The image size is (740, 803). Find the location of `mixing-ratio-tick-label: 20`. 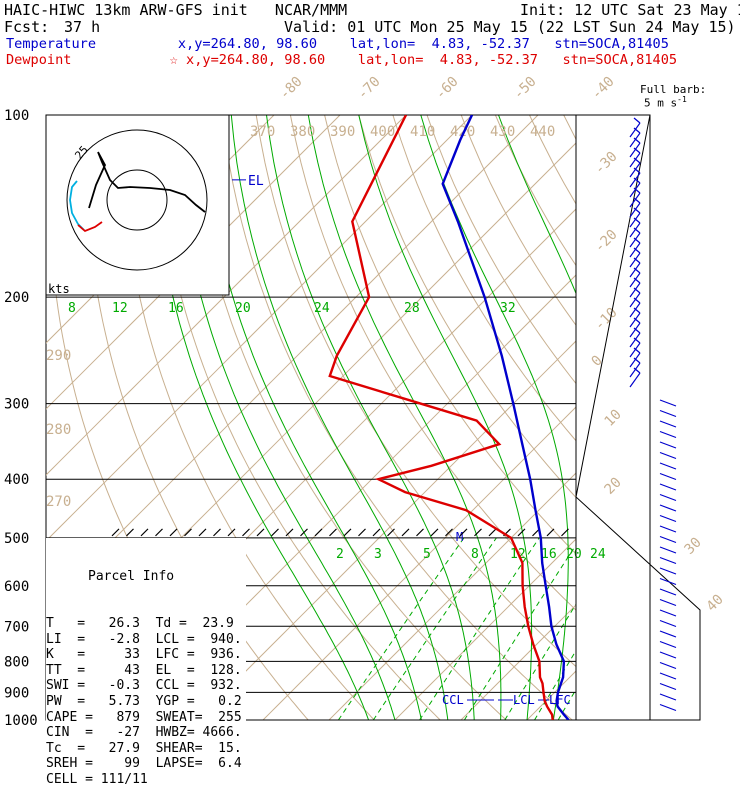

mixing-ratio-tick-label: 20 is located at coordinates (574, 554).